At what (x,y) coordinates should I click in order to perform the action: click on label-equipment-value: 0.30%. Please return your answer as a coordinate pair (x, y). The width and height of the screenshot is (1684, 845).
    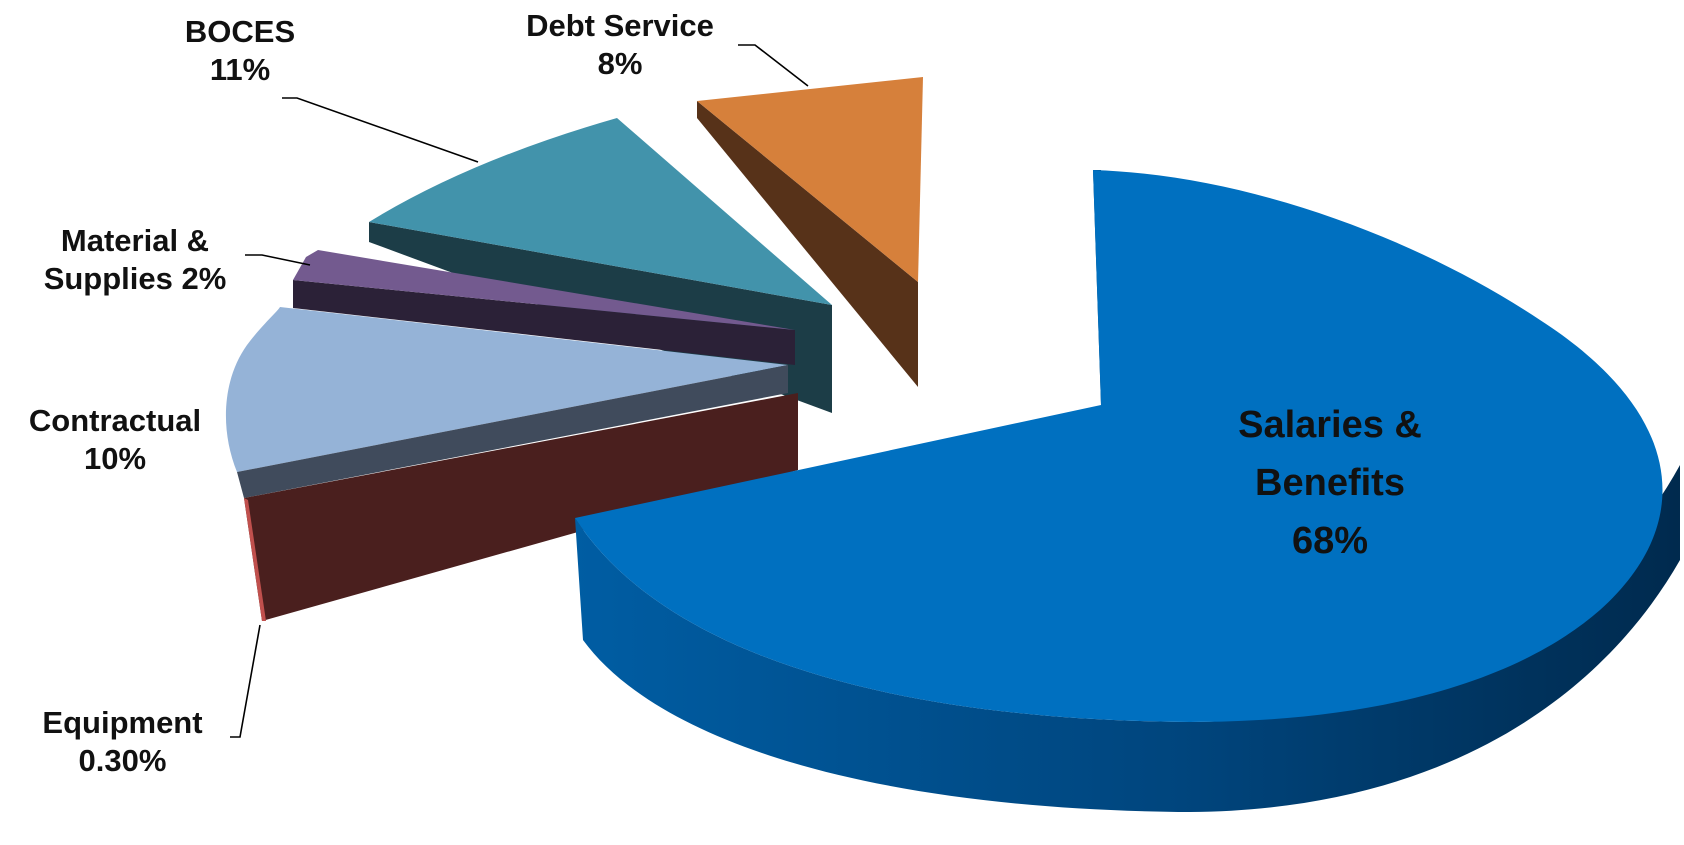
    Looking at the image, I should click on (122, 760).